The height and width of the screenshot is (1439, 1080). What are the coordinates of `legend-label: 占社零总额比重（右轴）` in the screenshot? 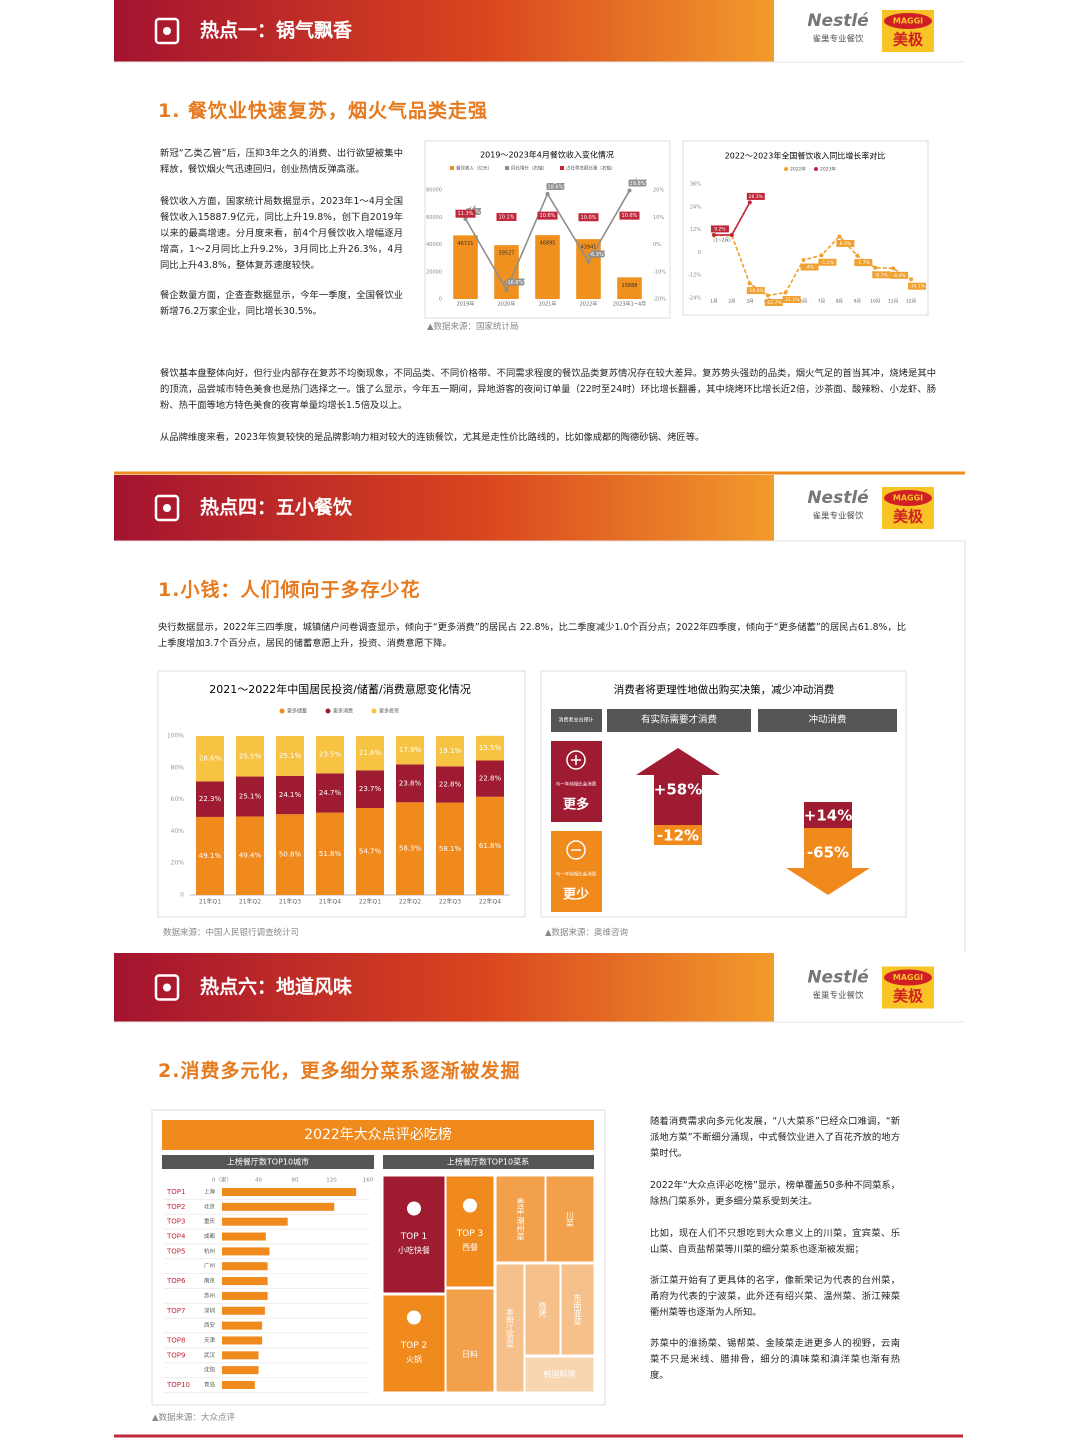 It's located at (591, 168).